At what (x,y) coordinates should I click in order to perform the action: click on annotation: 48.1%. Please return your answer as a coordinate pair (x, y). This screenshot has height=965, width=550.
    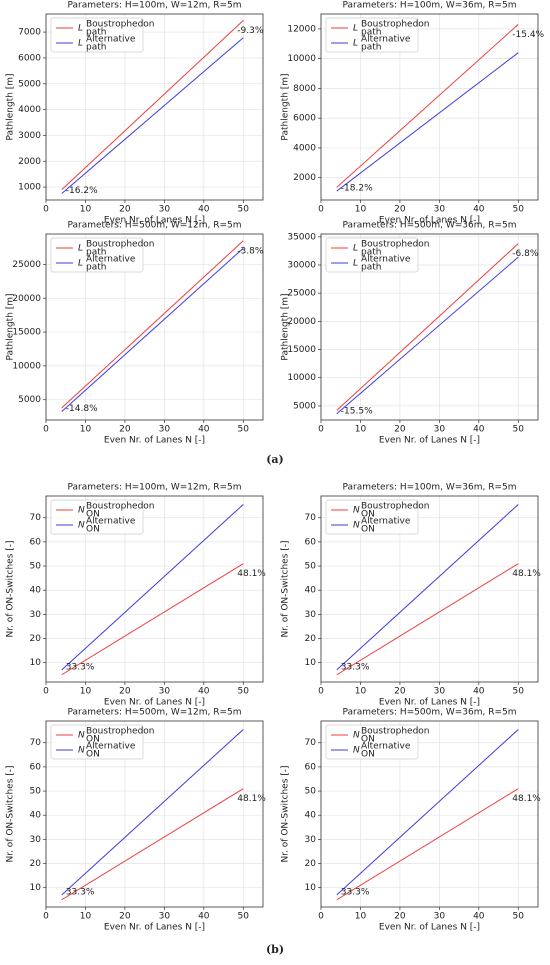
    Looking at the image, I should click on (526, 574).